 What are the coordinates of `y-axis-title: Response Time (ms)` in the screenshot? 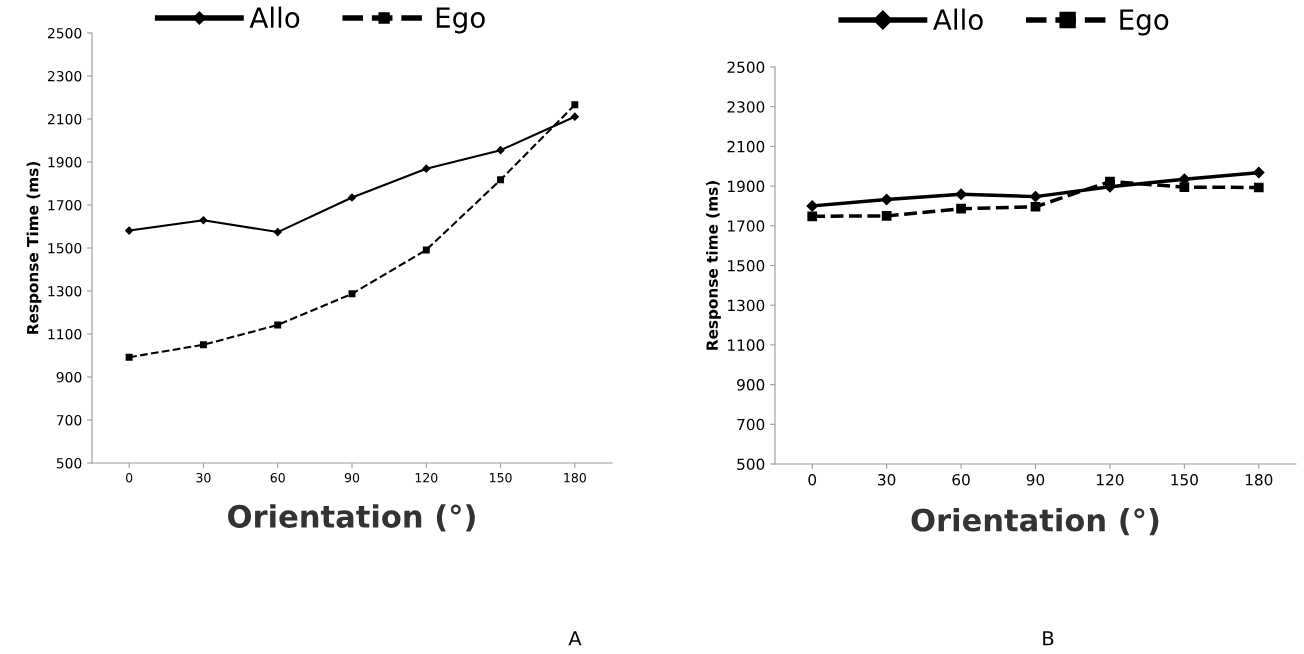 It's located at (34, 248).